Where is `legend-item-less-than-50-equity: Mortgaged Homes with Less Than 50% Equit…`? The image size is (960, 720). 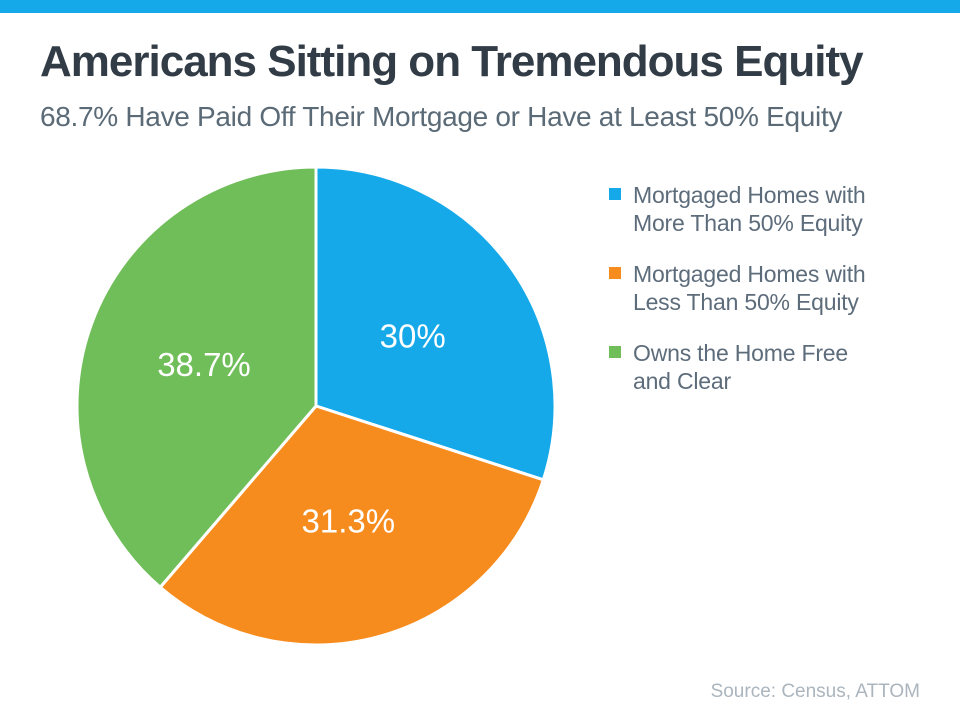 legend-item-less-than-50-equity: Mortgaged Homes with Less Than 50% Equit… is located at coordinates (774, 288).